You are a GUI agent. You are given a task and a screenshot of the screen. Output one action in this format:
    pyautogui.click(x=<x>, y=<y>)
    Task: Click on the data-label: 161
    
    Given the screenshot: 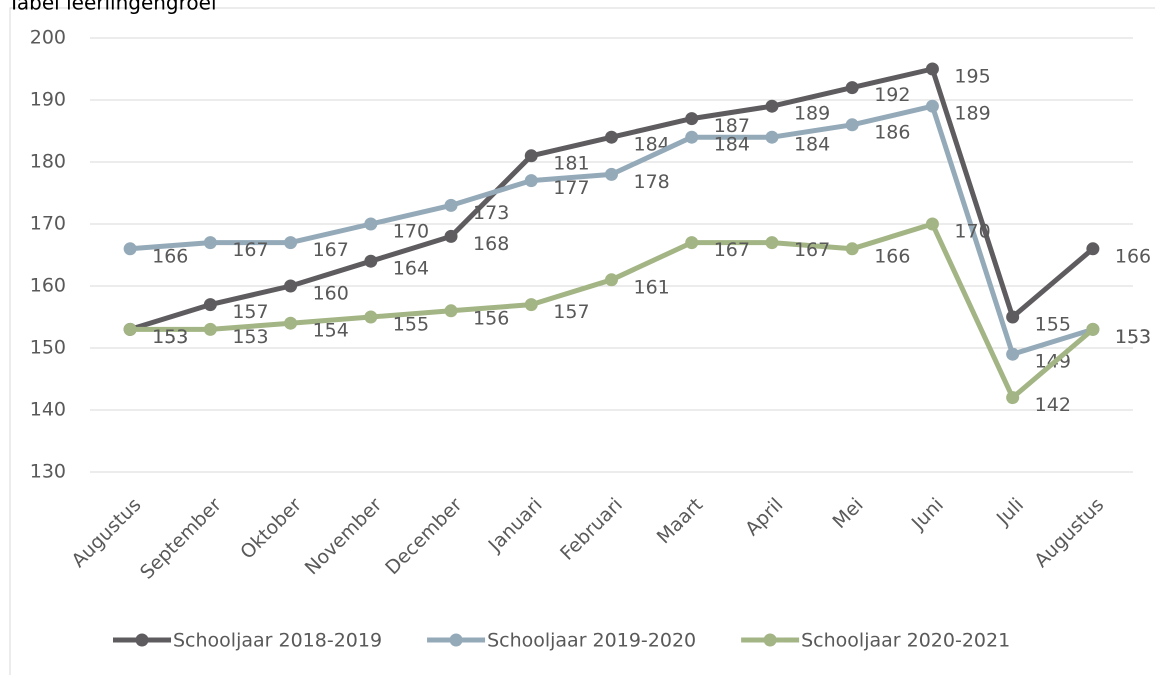 What is the action you would take?
    pyautogui.click(x=652, y=287)
    